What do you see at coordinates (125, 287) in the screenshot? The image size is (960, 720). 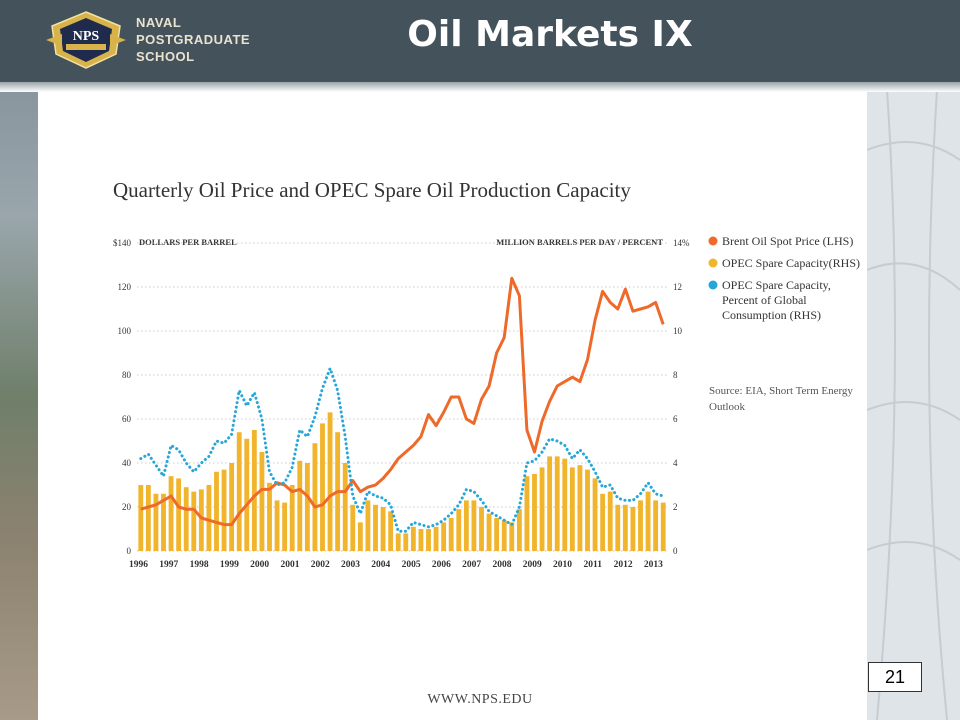 I see `left-tick-label: 120` at bounding box center [125, 287].